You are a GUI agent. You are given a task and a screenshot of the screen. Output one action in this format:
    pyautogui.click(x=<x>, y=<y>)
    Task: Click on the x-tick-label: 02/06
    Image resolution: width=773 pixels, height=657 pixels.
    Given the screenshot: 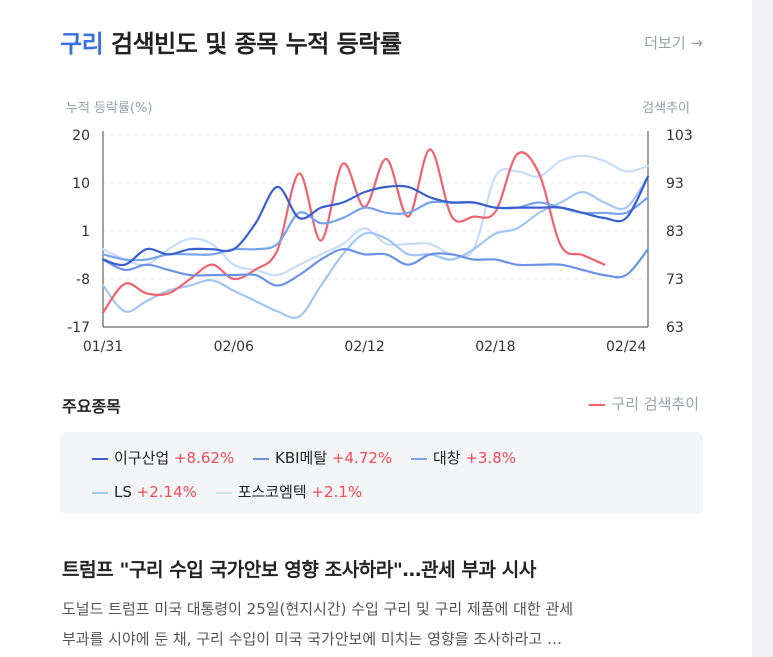 What is the action you would take?
    pyautogui.click(x=234, y=347)
    